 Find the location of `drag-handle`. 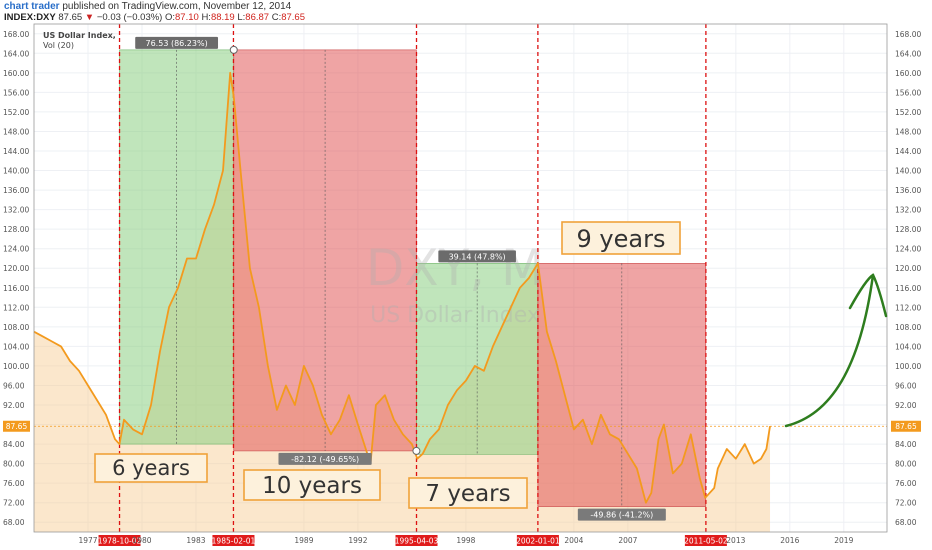

drag-handle is located at coordinates (416, 450).